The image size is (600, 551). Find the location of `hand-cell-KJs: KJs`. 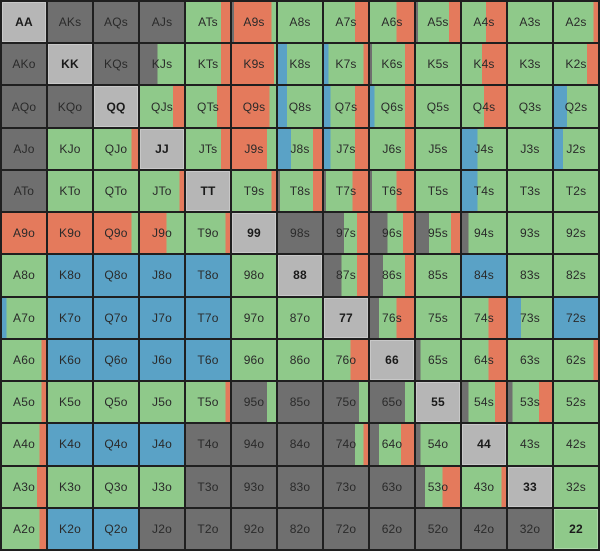

hand-cell-KJs: KJs is located at coordinates (162, 64).